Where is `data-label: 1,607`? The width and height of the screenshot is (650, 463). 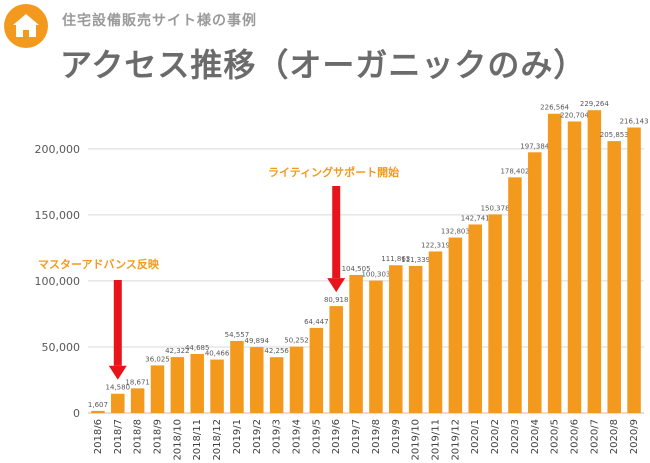
data-label: 1,607 is located at coordinates (98, 405).